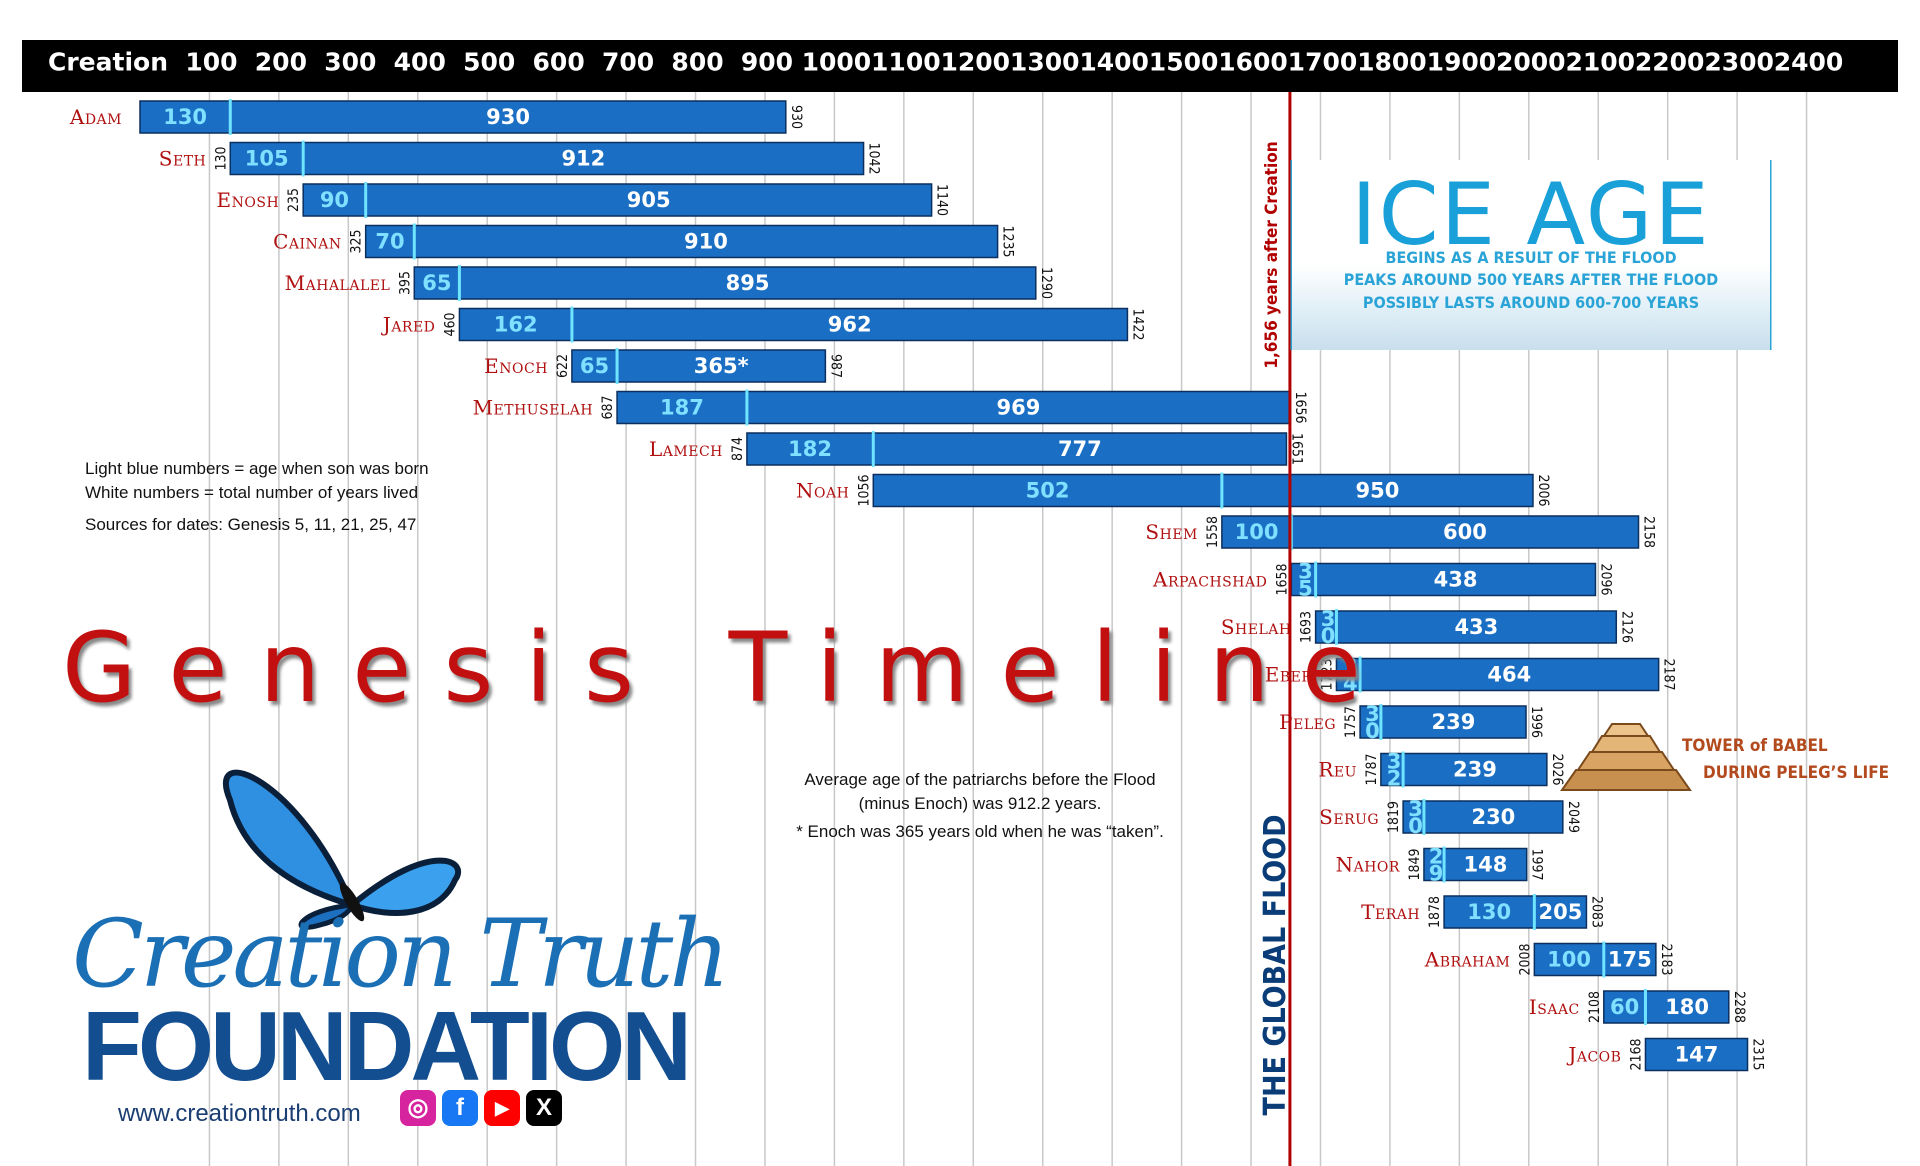  What do you see at coordinates (401, 954) in the screenshot?
I see `logo-creation-truth: Creation Truth` at bounding box center [401, 954].